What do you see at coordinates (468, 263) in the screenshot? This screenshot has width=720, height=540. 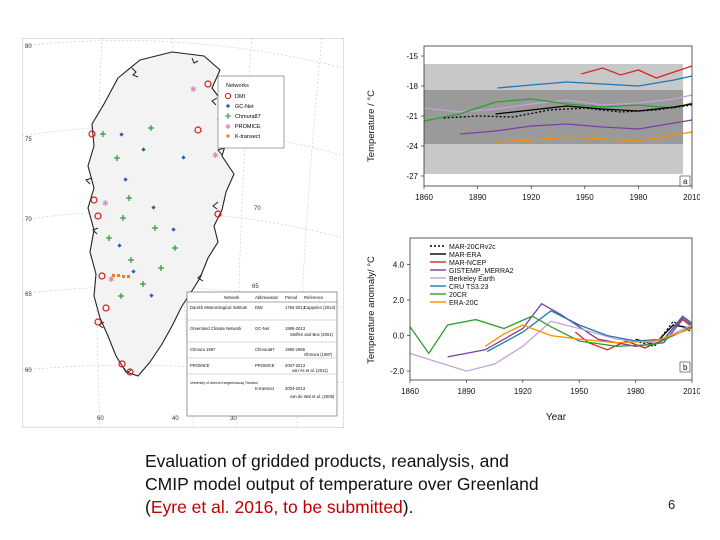 I see `legend-b-label-mar-ncep: MAR-NCEP` at bounding box center [468, 263].